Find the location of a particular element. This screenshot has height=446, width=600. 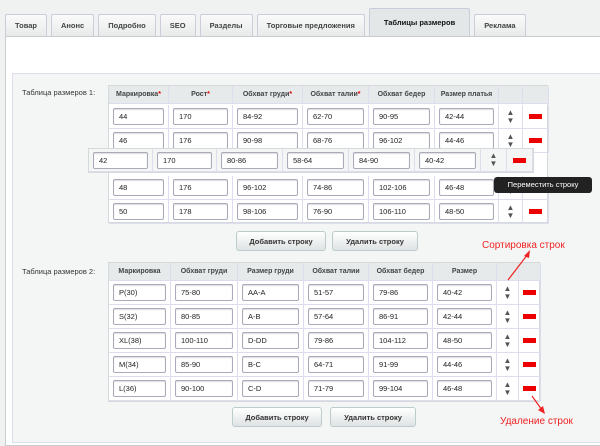

cell-input: 98-106 is located at coordinates (267, 211).